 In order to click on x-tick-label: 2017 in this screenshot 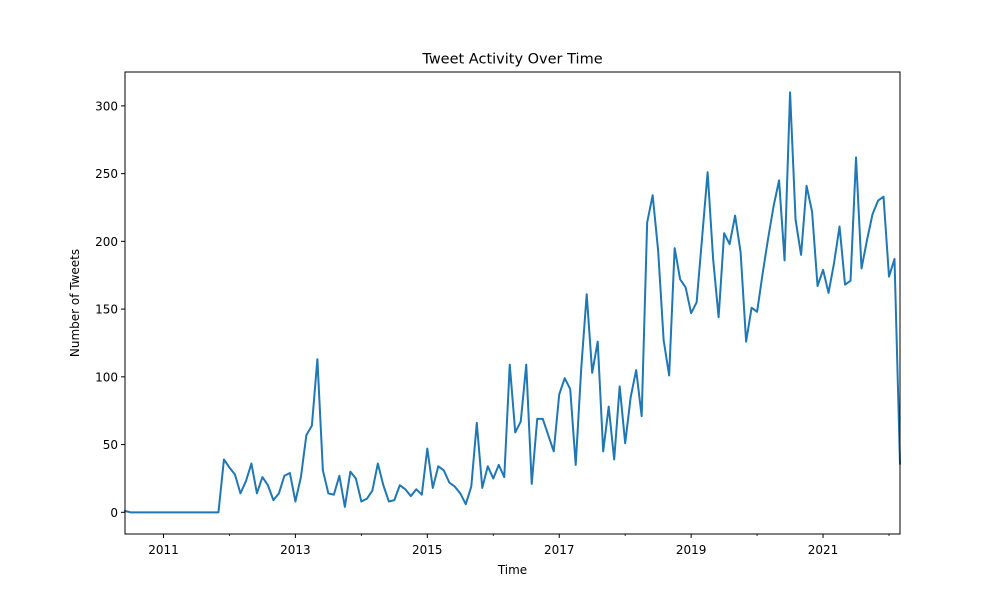, I will do `click(559, 550)`.